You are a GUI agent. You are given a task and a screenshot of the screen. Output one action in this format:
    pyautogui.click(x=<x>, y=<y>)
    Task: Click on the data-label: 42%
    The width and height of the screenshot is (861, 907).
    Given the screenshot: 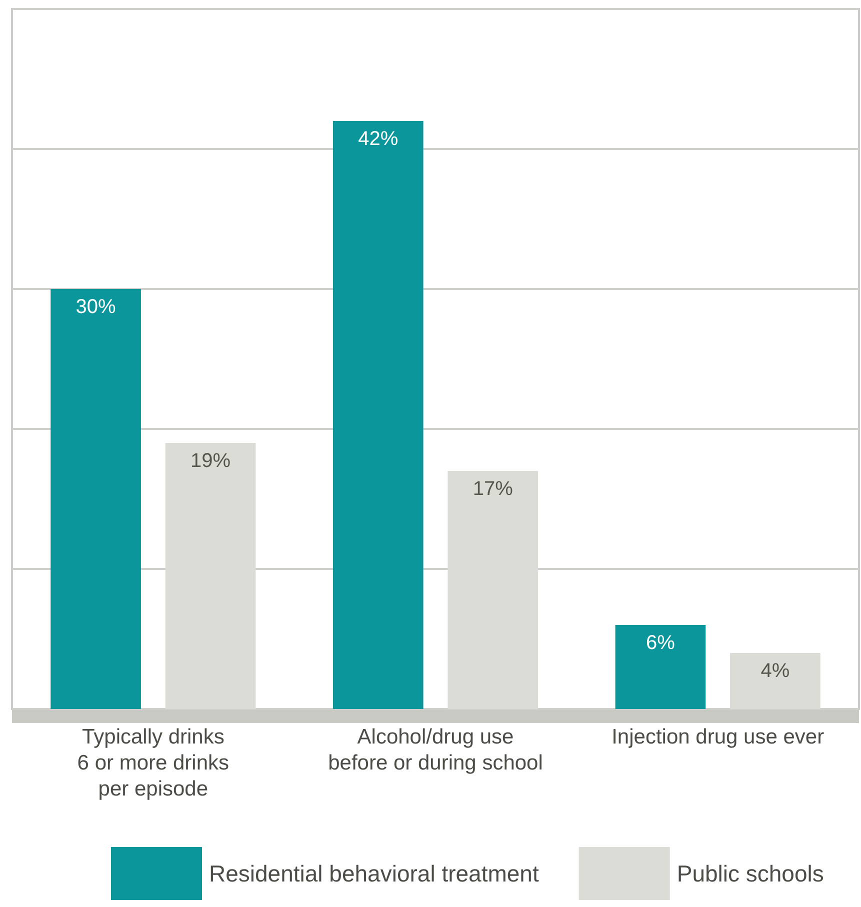 What is the action you would take?
    pyautogui.click(x=378, y=139)
    